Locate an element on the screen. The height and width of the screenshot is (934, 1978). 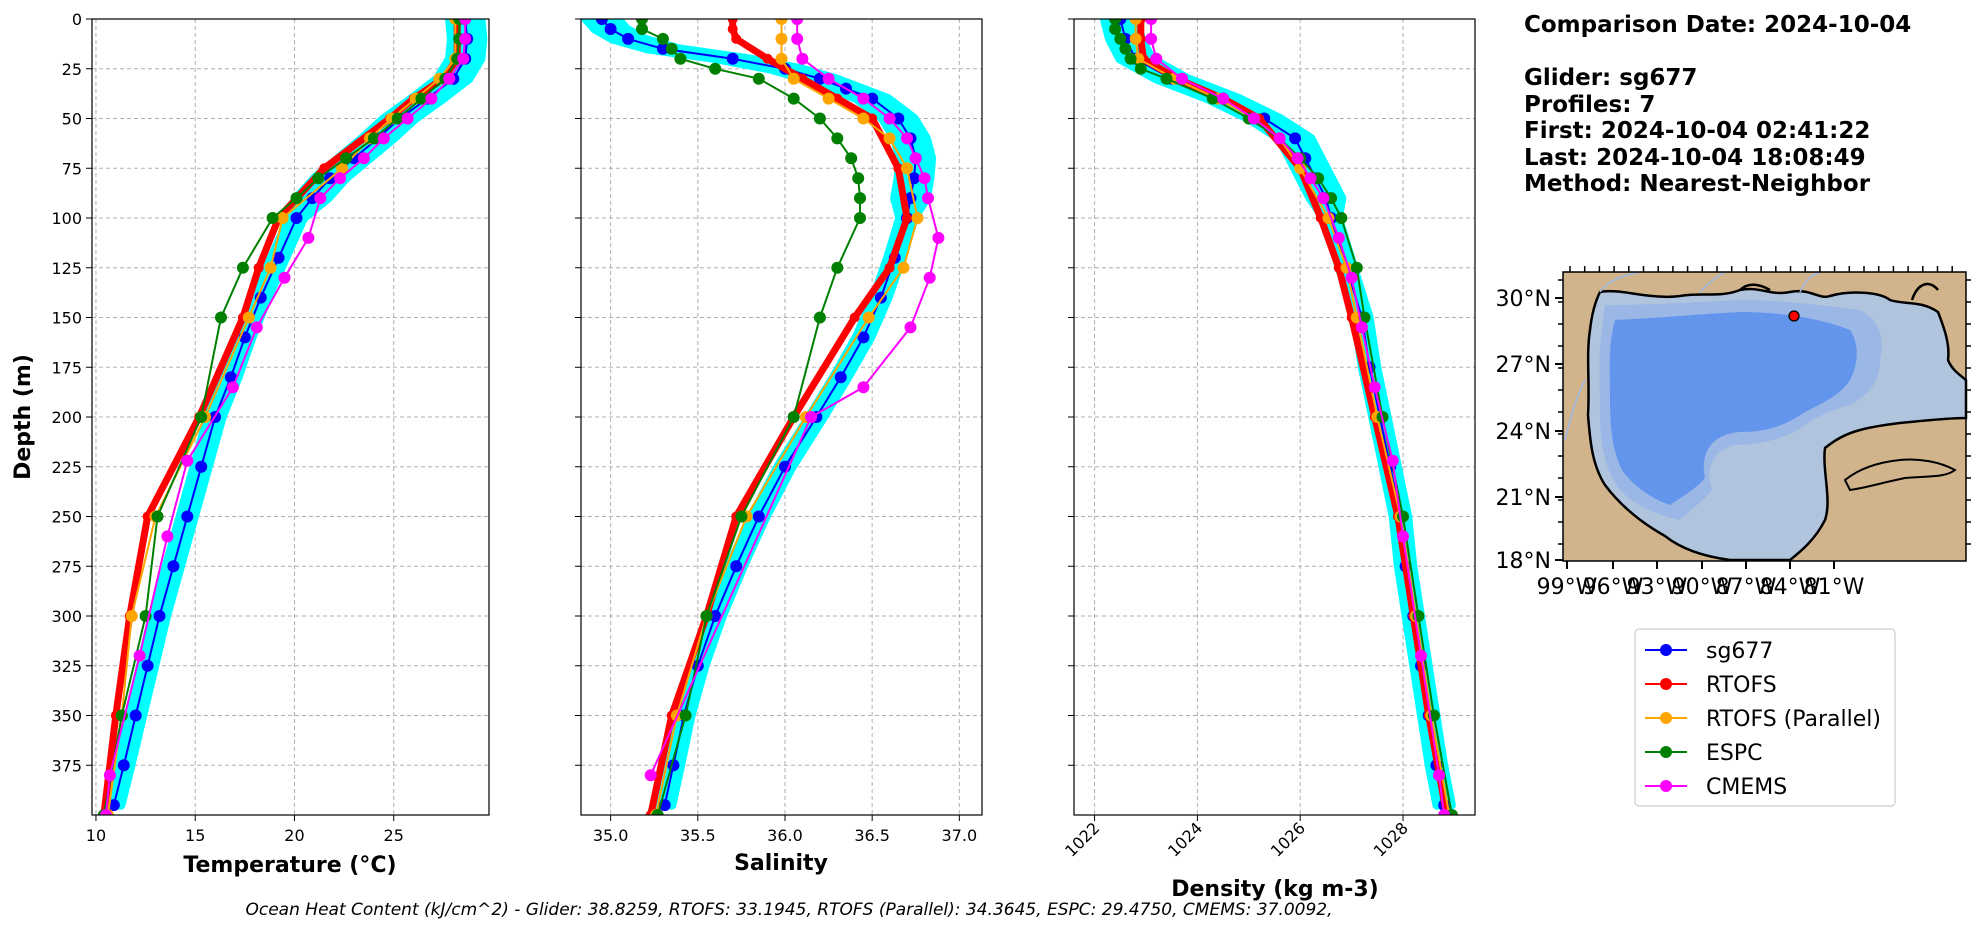
legend-label: ESPC is located at coordinates (1734, 753).